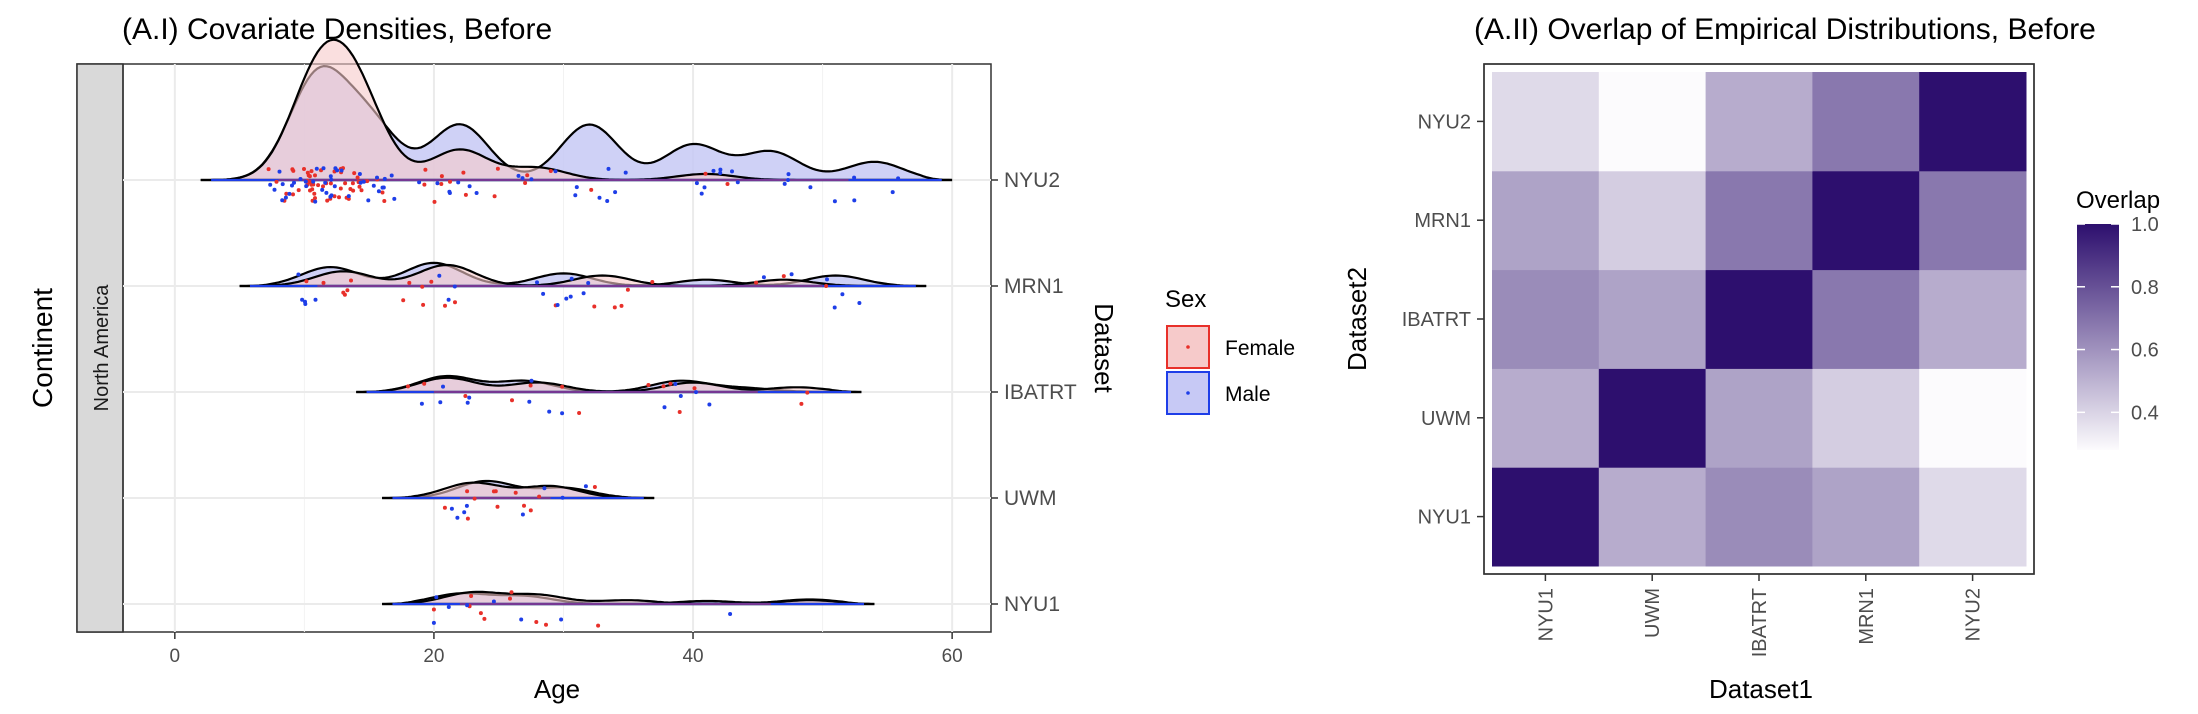 This screenshot has width=2198, height=714. Describe the element at coordinates (2118, 351) in the screenshot. I see `colorbar-tick: 0.6` at that location.